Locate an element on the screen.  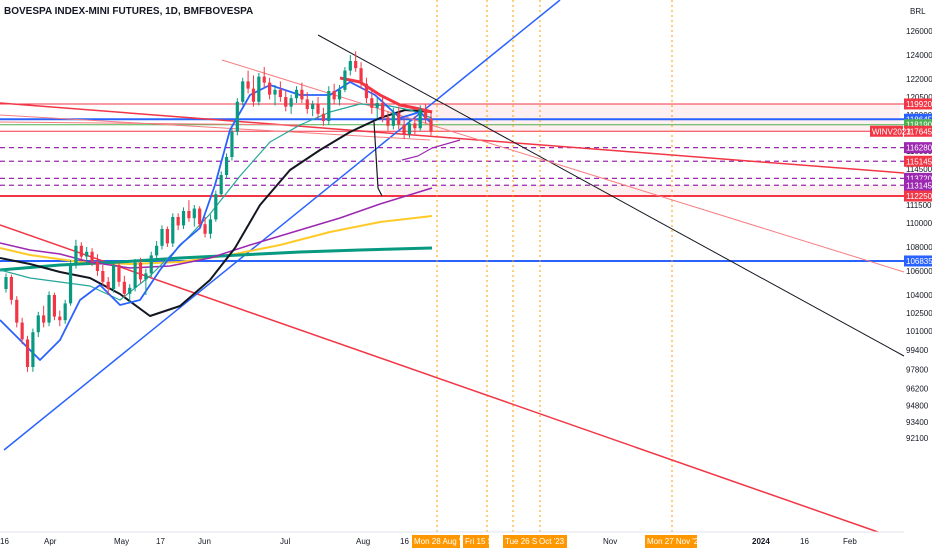
date-tag-label: Mon 28 Aug '23 is located at coordinates (442, 541).